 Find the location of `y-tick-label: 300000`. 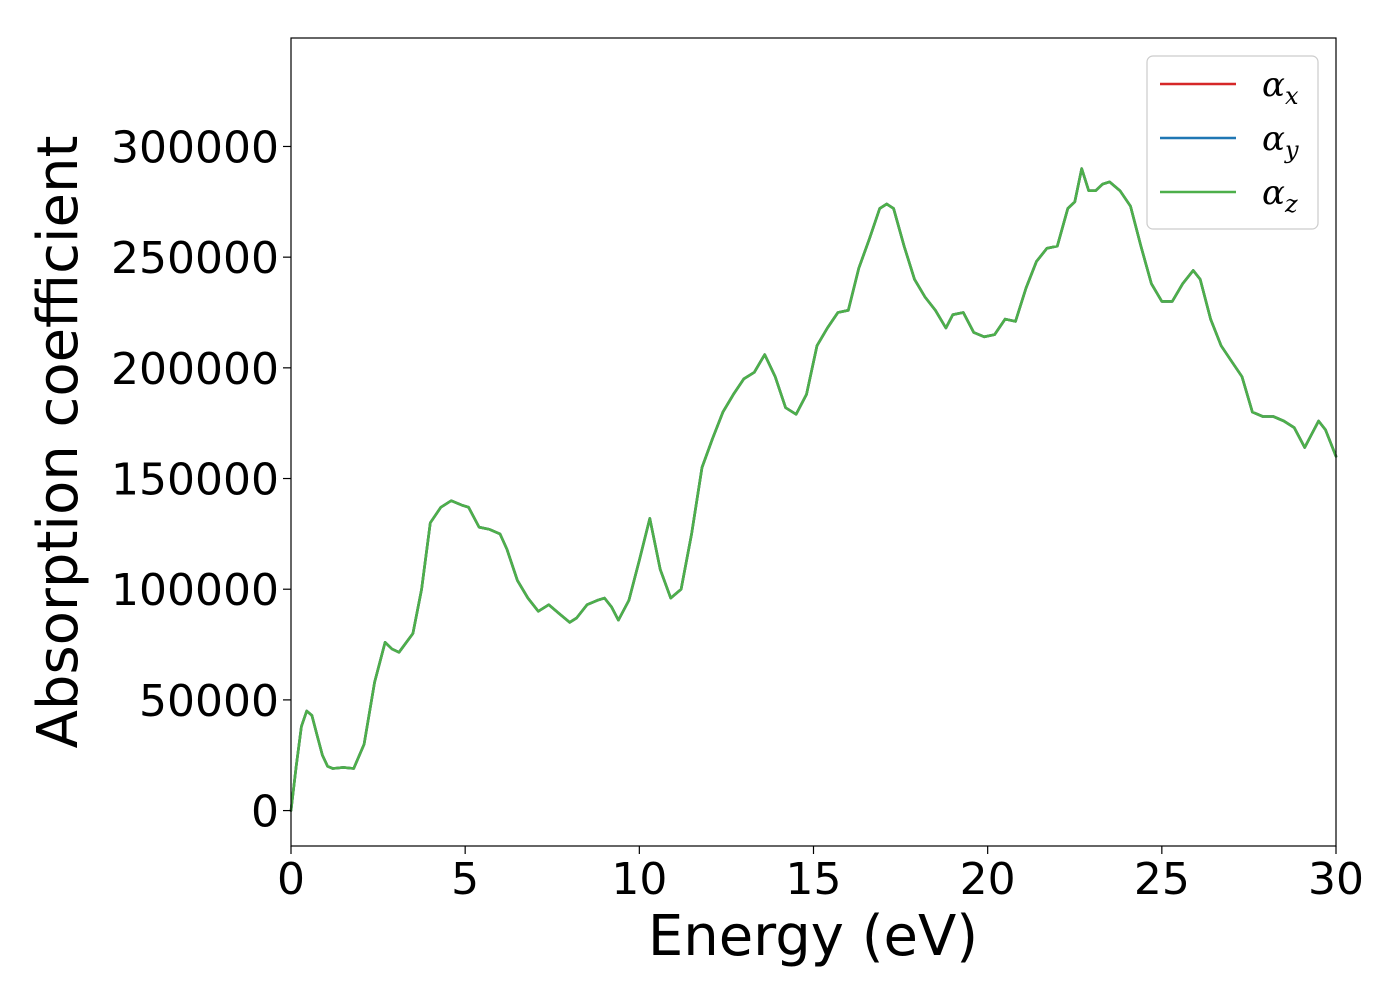

y-tick-label: 300000 is located at coordinates (195, 147).